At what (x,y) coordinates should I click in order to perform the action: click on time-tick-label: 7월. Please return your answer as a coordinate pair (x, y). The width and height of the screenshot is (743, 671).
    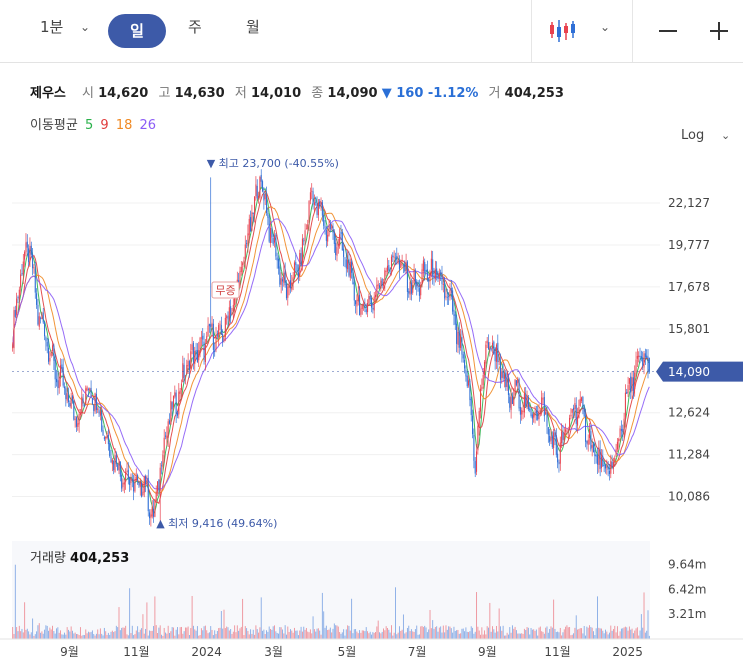
    Looking at the image, I should click on (417, 652).